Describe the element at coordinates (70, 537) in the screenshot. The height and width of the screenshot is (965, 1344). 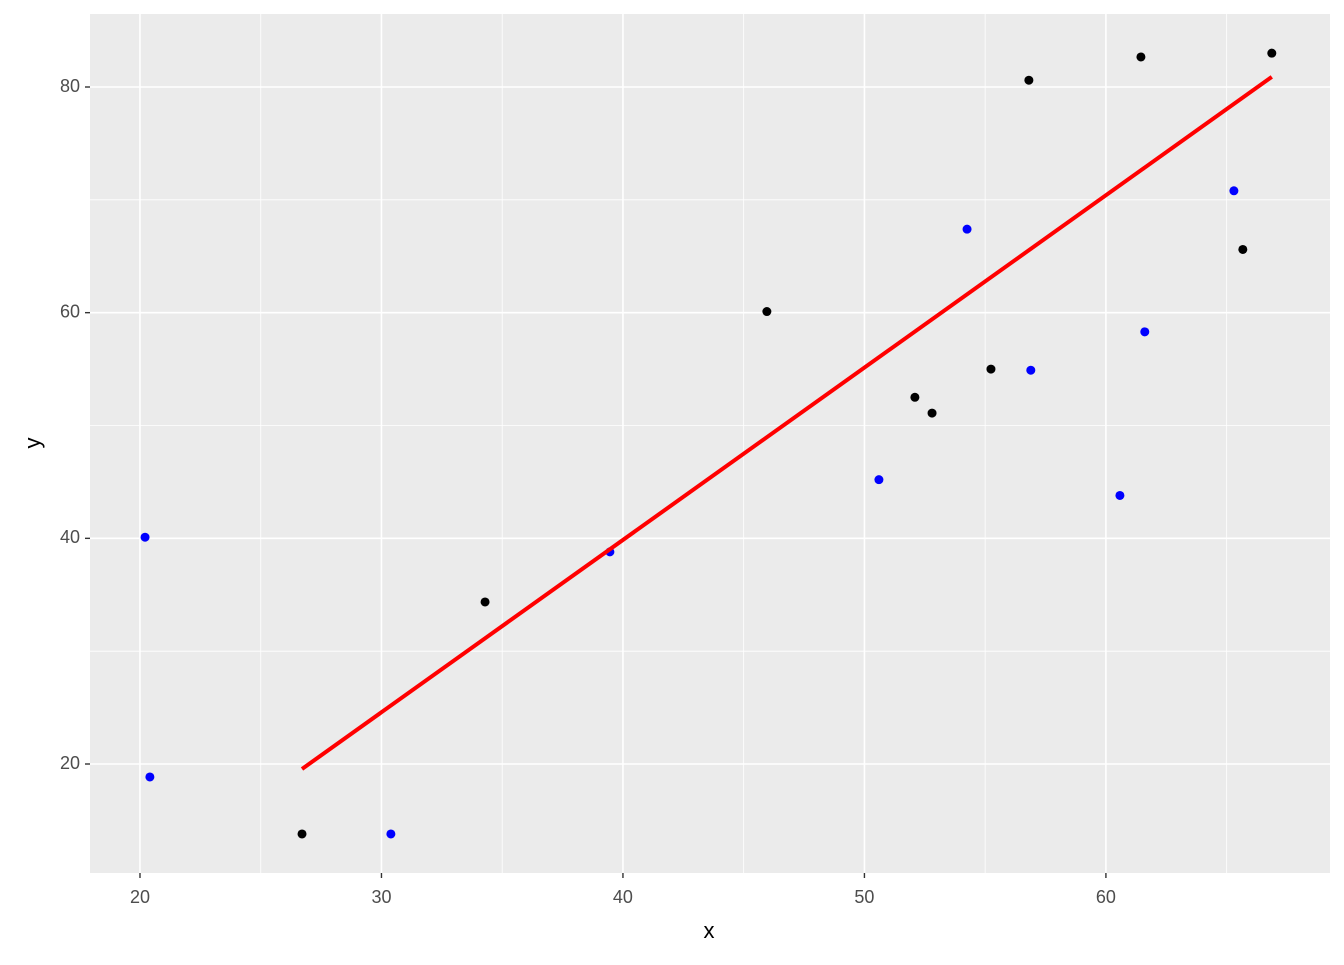
I see `y-tick-label: 40` at that location.